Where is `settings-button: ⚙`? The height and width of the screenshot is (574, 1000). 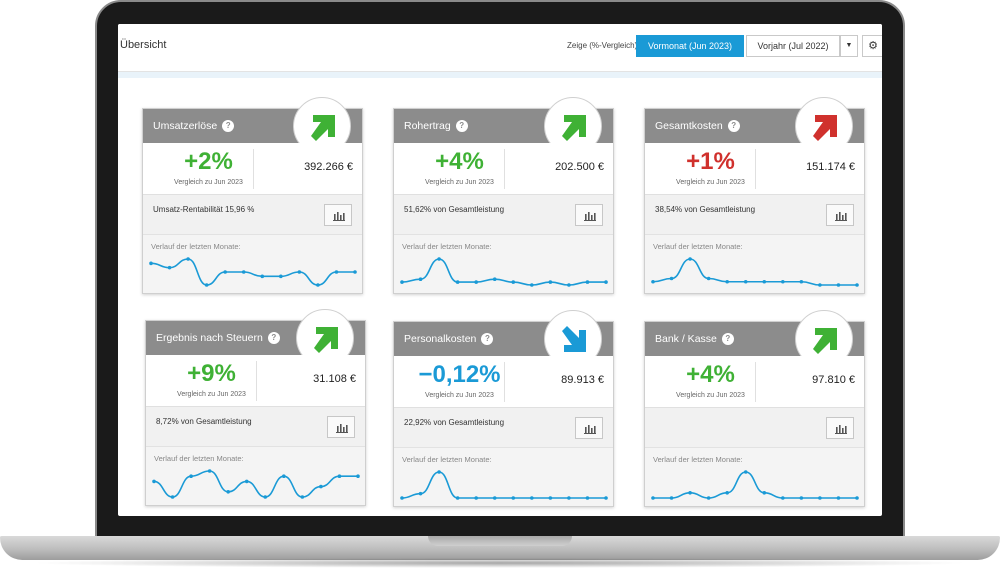 settings-button: ⚙ is located at coordinates (872, 46).